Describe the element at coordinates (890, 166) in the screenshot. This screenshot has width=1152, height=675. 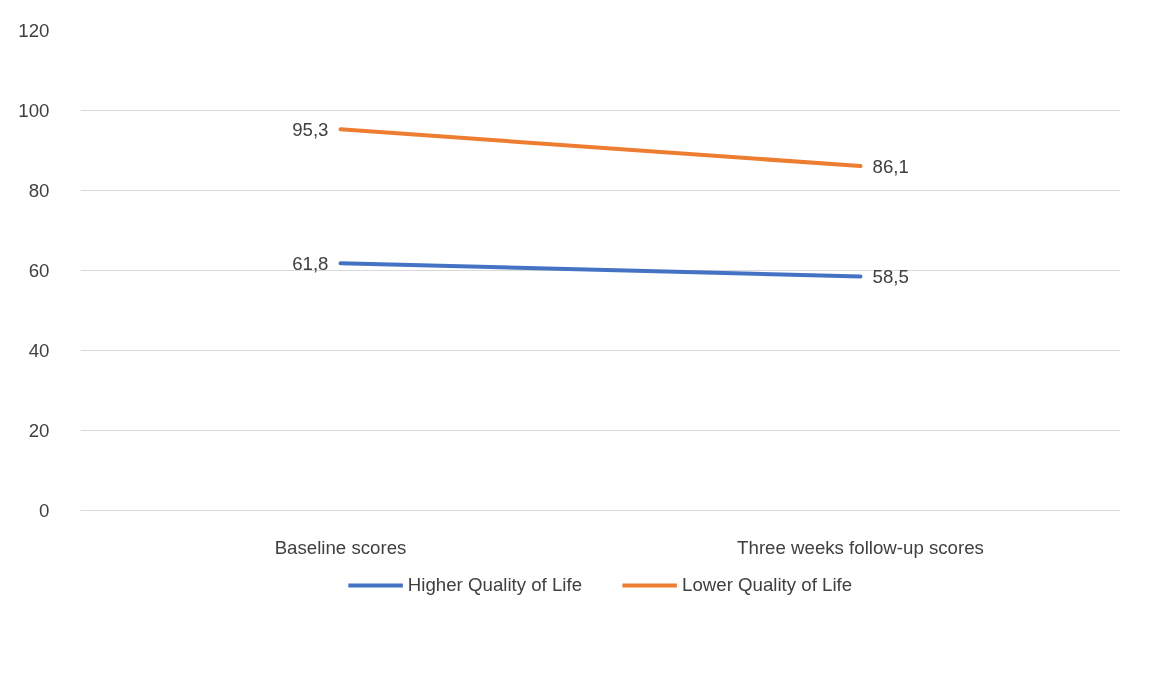
I see `data-label: 86,1` at that location.